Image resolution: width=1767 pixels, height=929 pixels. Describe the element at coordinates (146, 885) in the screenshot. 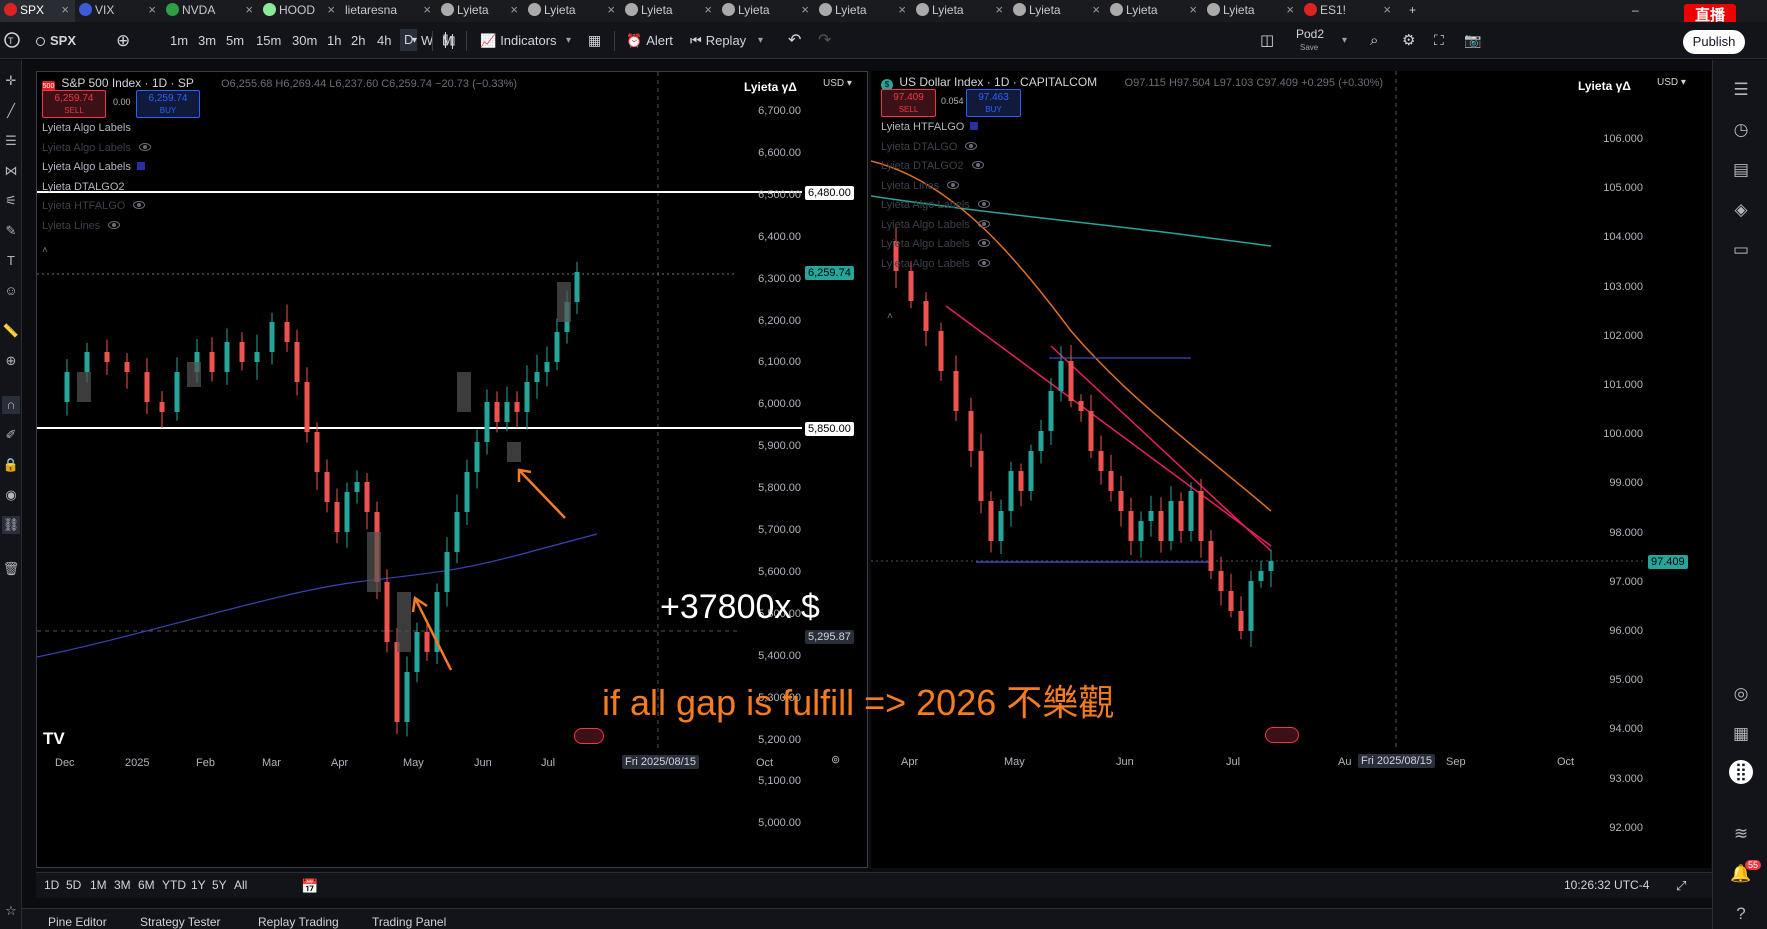

I see `range-6m: 6M` at that location.